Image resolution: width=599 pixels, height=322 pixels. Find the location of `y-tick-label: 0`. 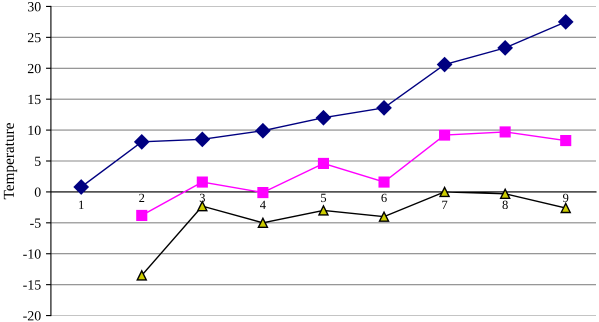

y-tick-label: 0 is located at coordinates (37, 192).